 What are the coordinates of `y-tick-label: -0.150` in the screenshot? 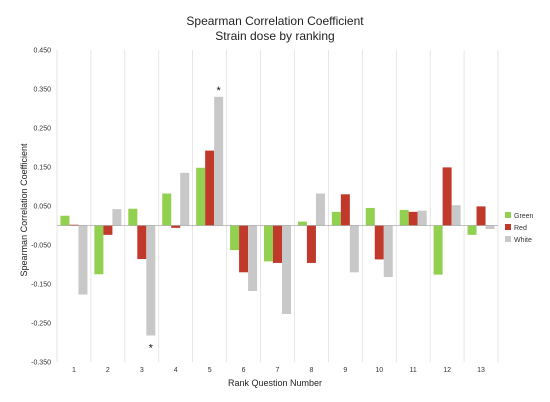 It's located at (41, 285).